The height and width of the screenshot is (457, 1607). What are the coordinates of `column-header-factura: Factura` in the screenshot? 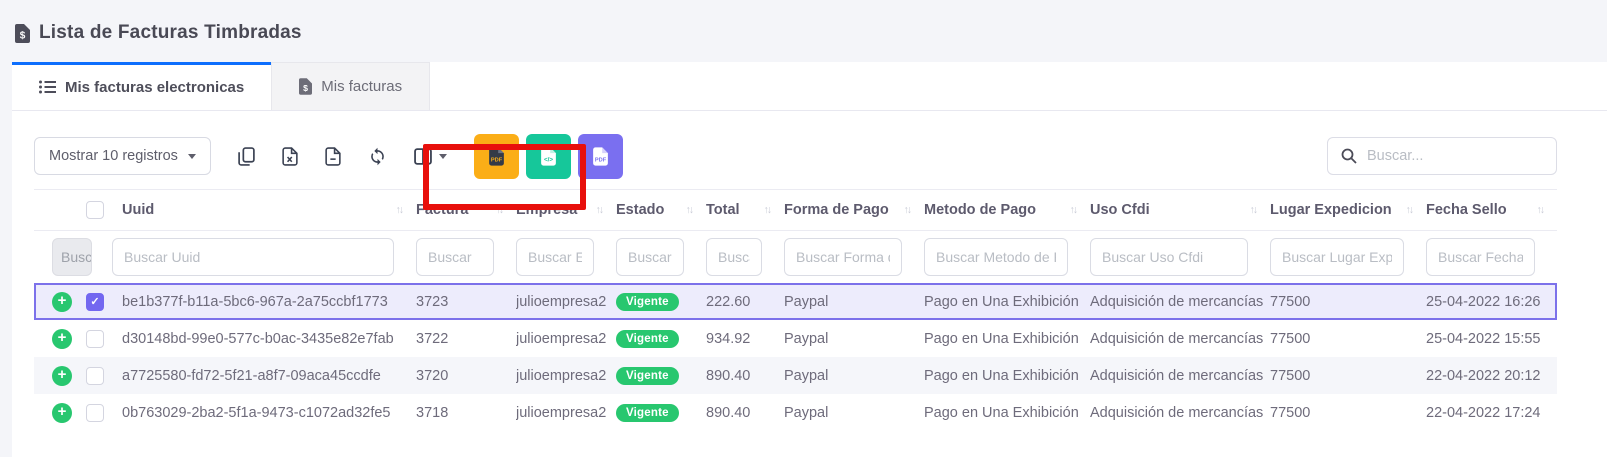 It's located at (466, 210).